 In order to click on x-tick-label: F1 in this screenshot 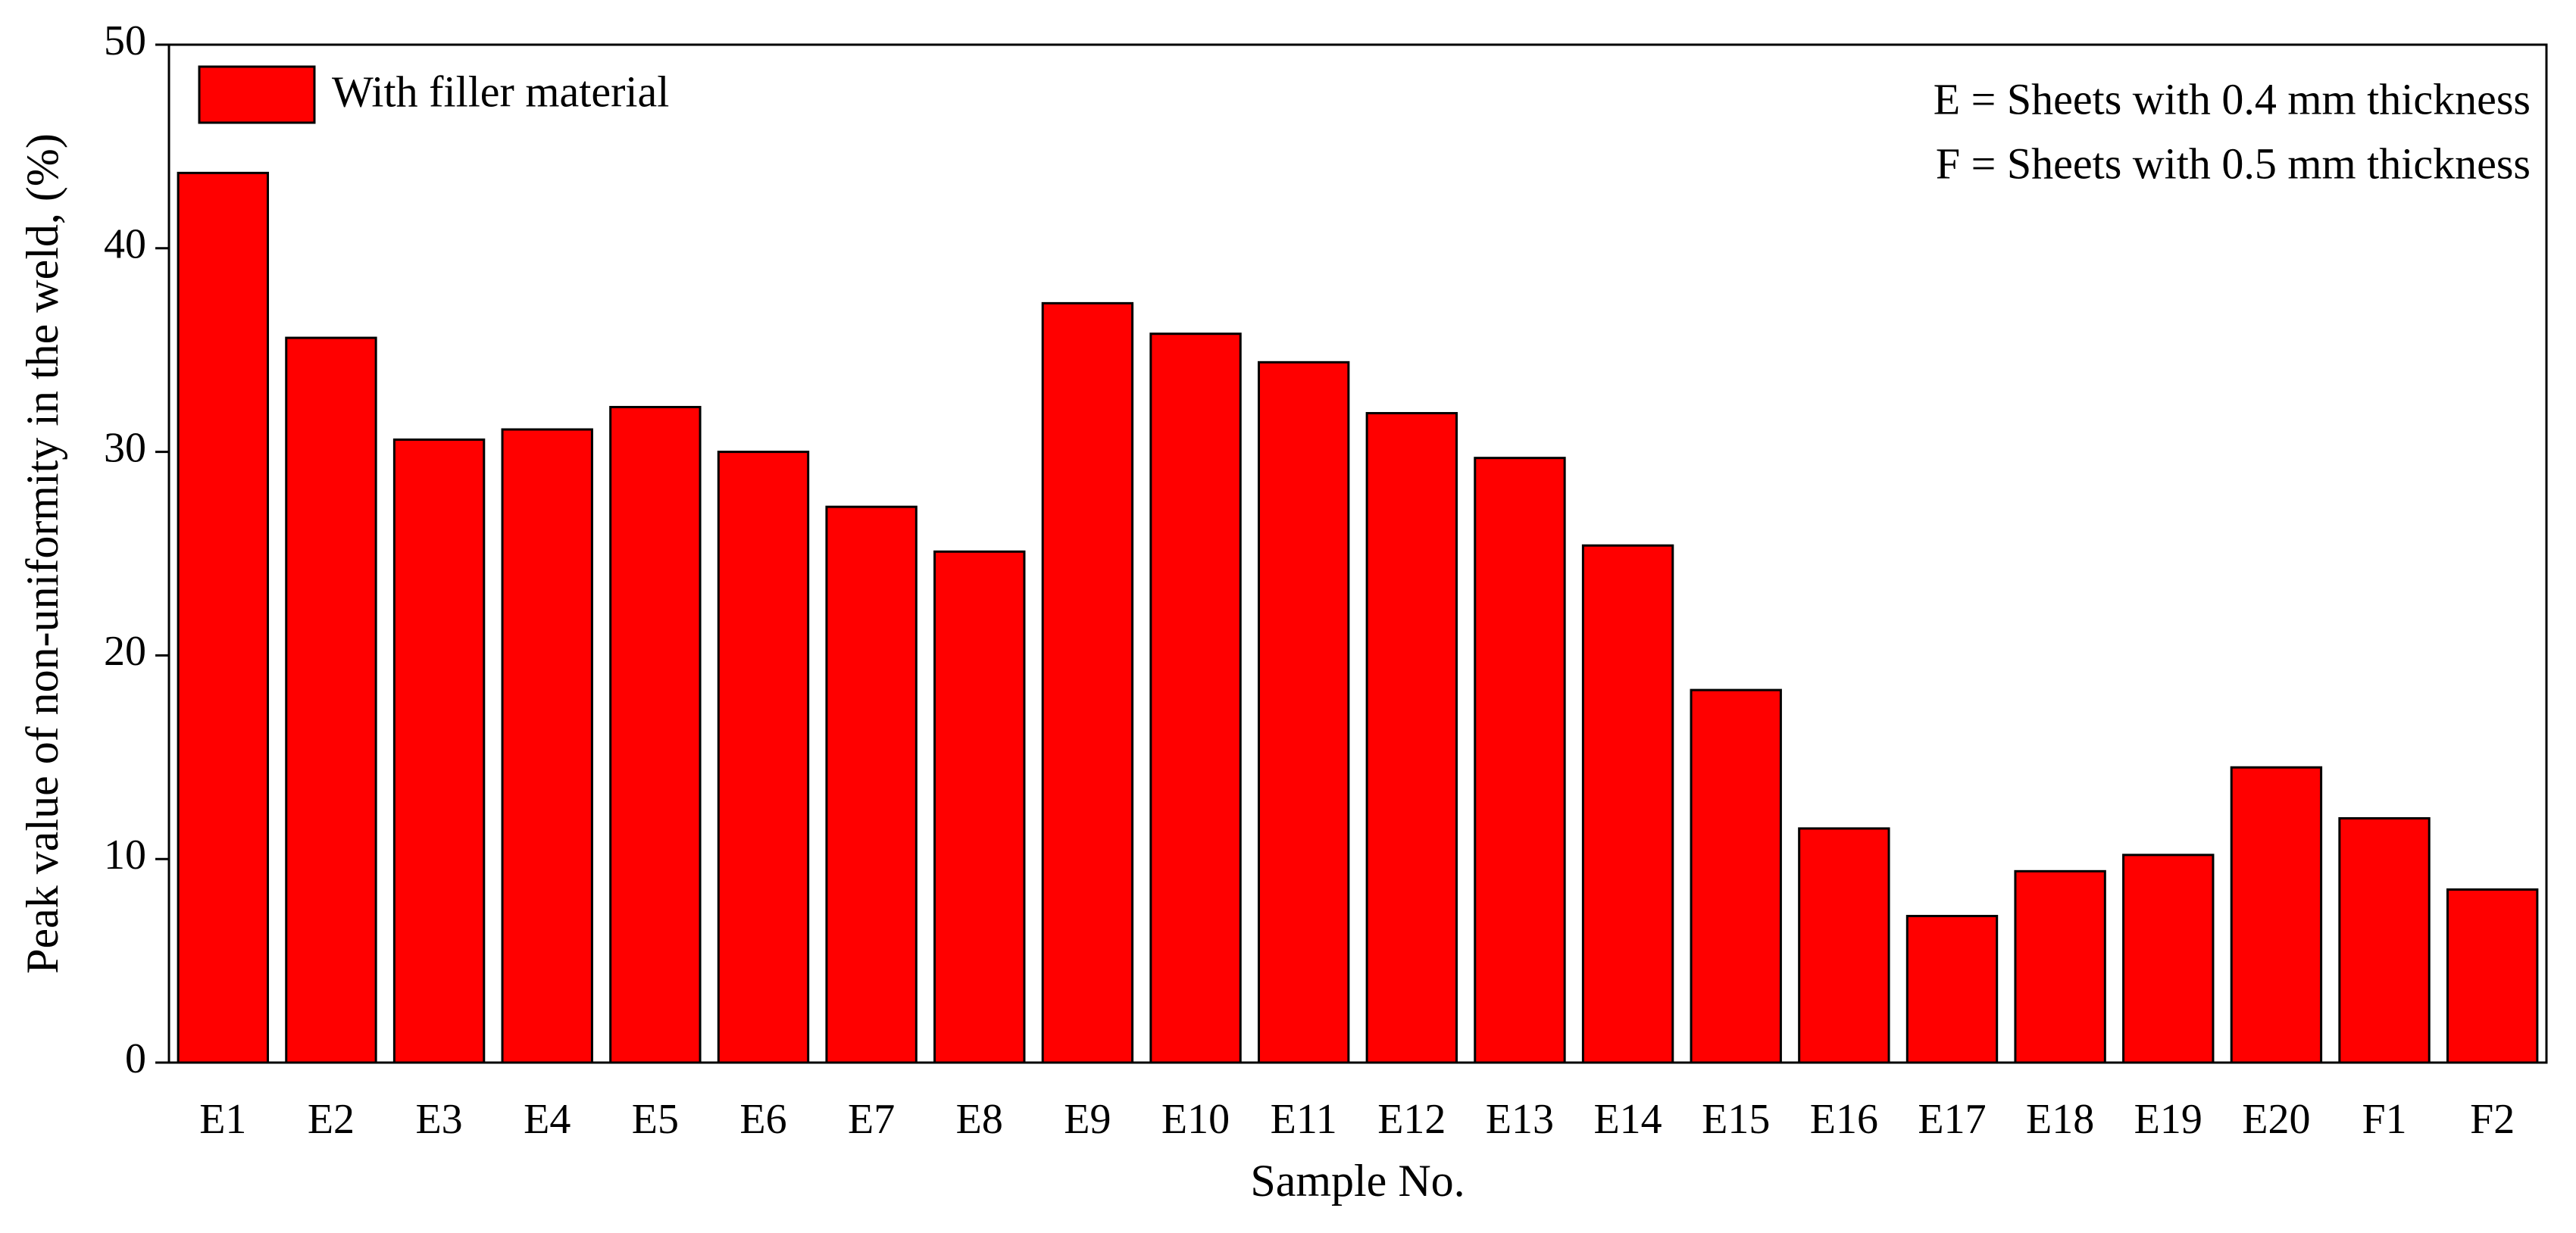, I will do `click(2384, 1119)`.